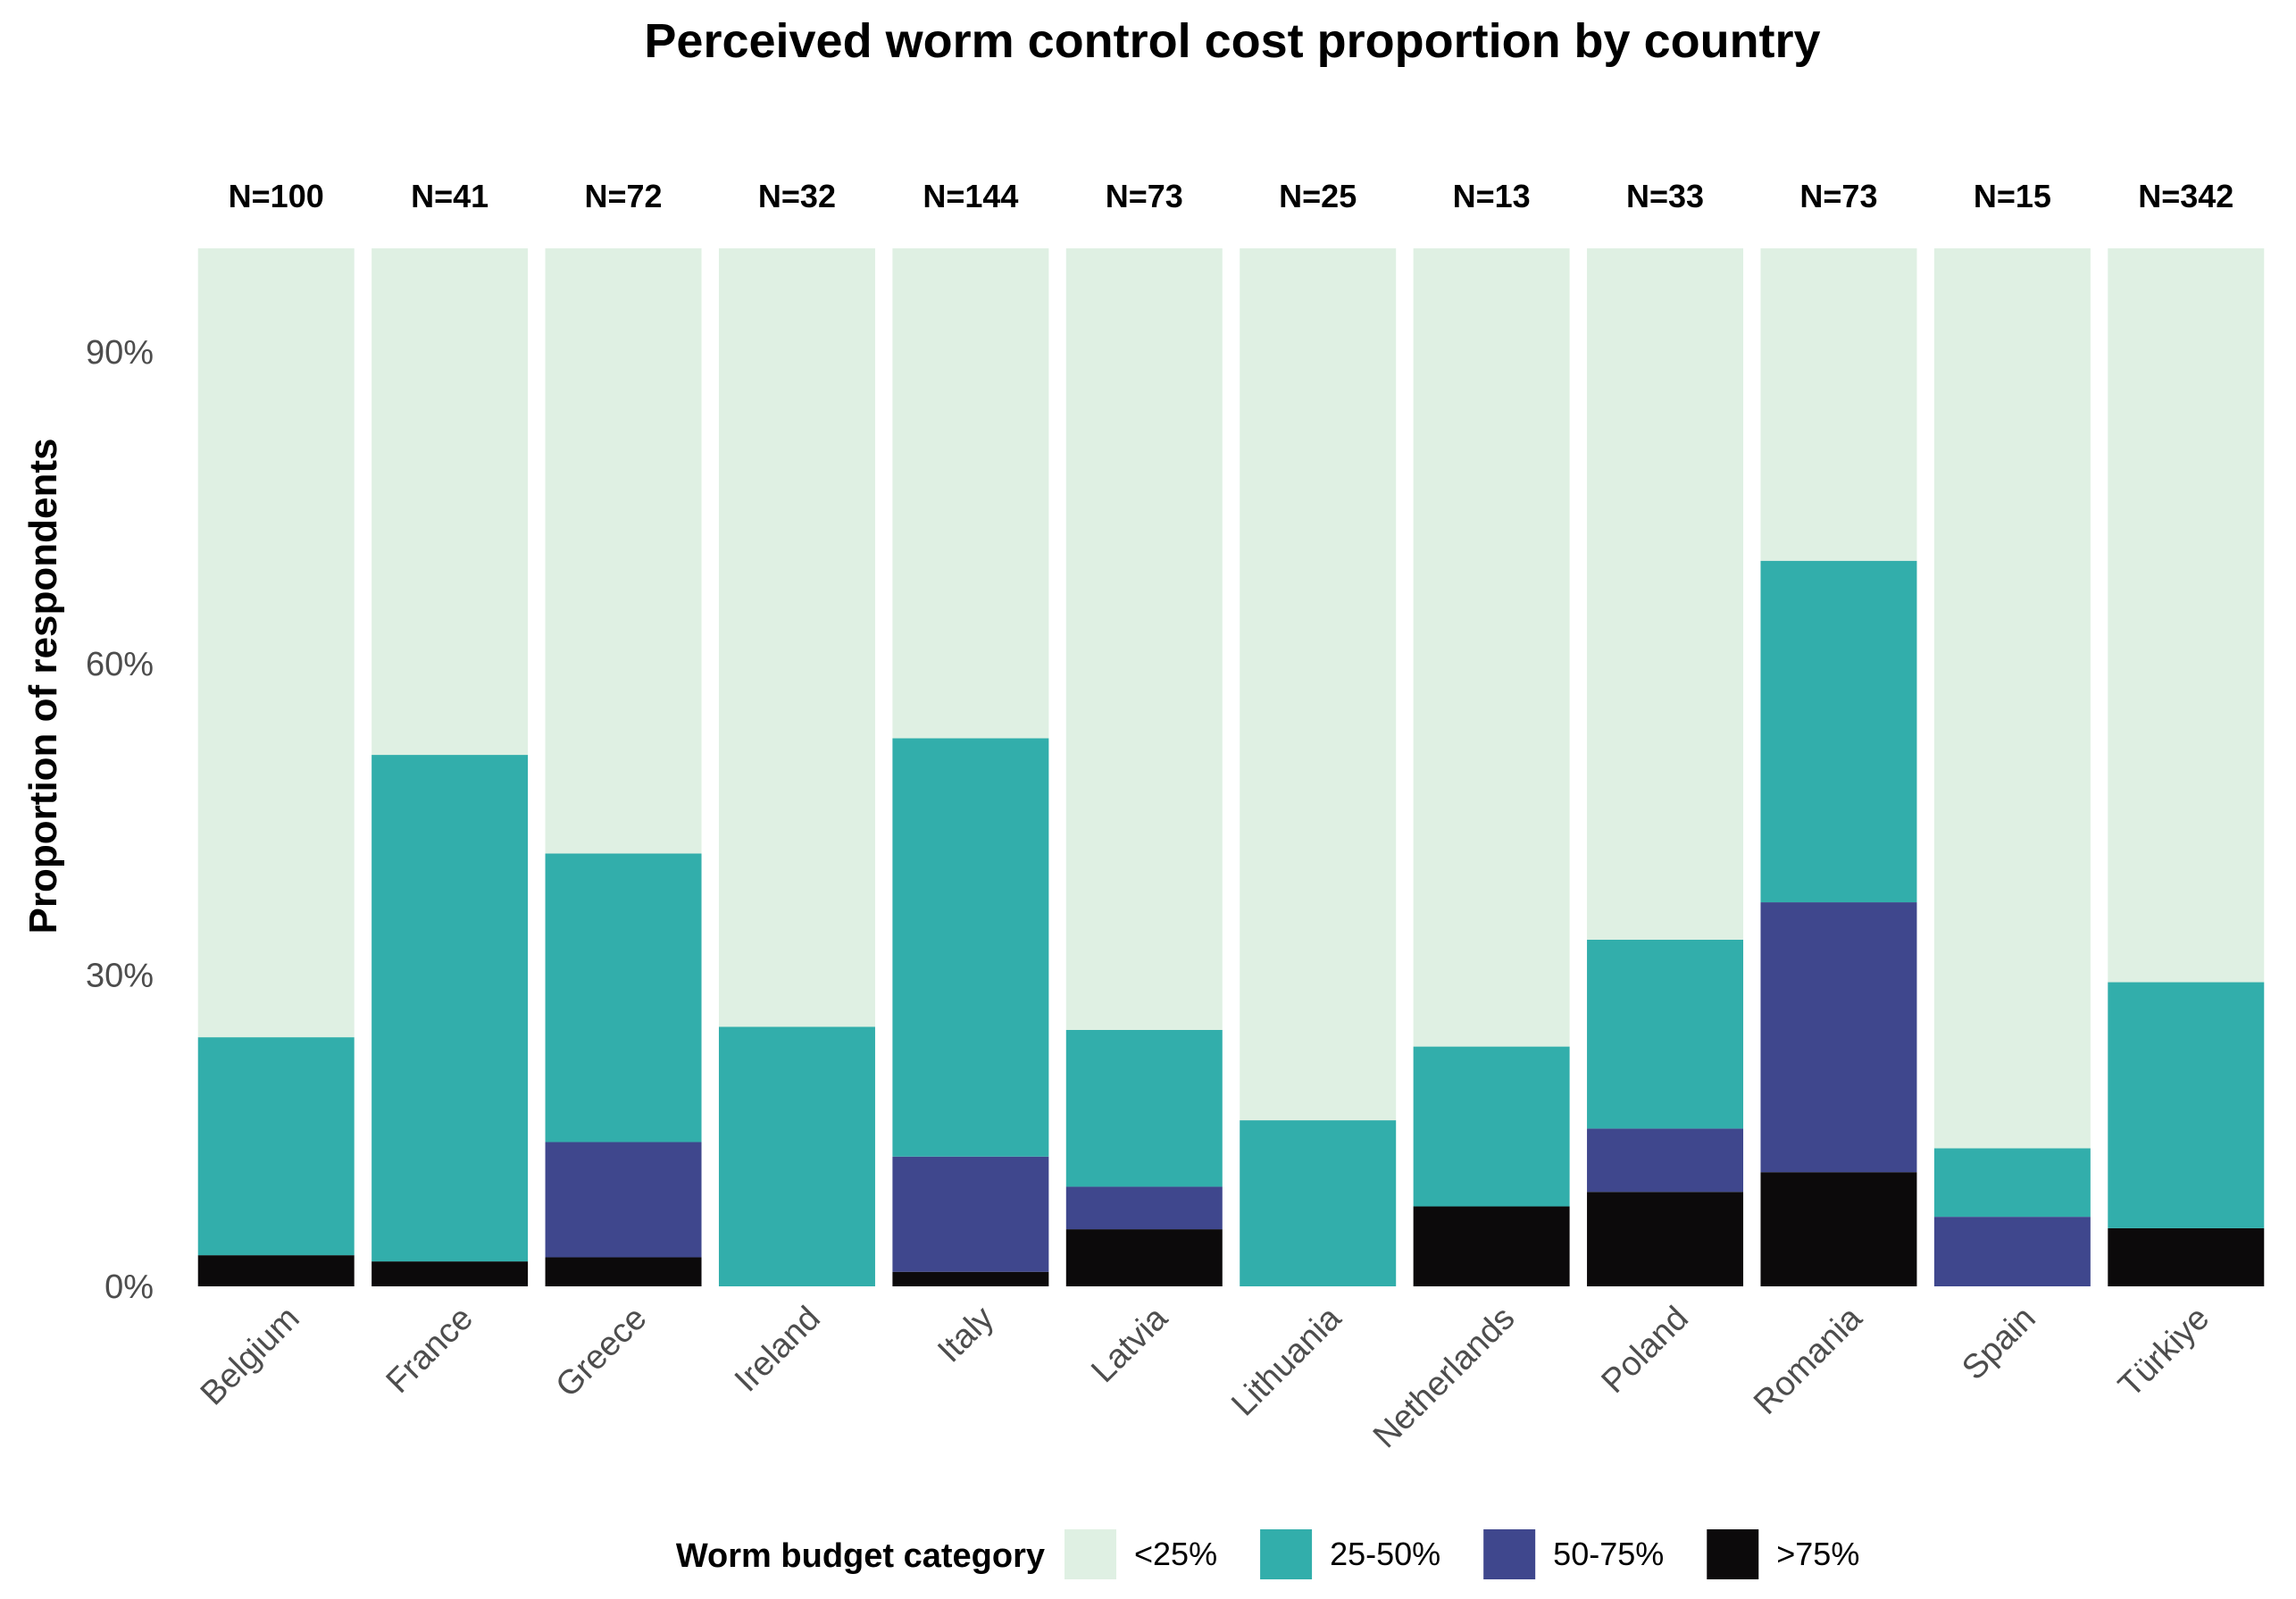 The image size is (2296, 1599). What do you see at coordinates (1608, 1554) in the screenshot?
I see `legend-label: 50-75%` at bounding box center [1608, 1554].